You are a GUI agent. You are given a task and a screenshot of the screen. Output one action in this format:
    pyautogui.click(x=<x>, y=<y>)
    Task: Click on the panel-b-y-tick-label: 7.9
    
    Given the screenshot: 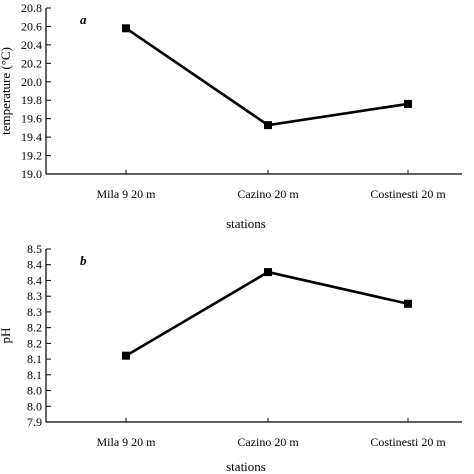 What is the action you would take?
    pyautogui.click(x=34, y=422)
    